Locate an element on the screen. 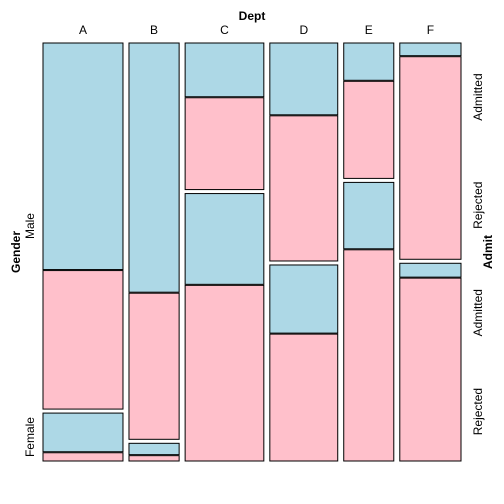 Image resolution: width=504 pixels, height=504 pixels. tile-c-male-rejected is located at coordinates (224, 144).